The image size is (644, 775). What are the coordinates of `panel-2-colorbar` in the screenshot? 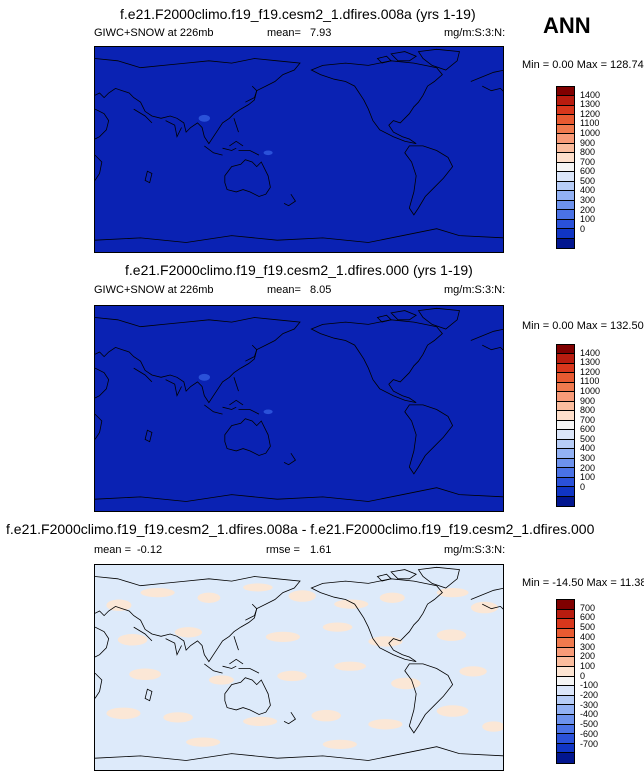 It's located at (565, 425).